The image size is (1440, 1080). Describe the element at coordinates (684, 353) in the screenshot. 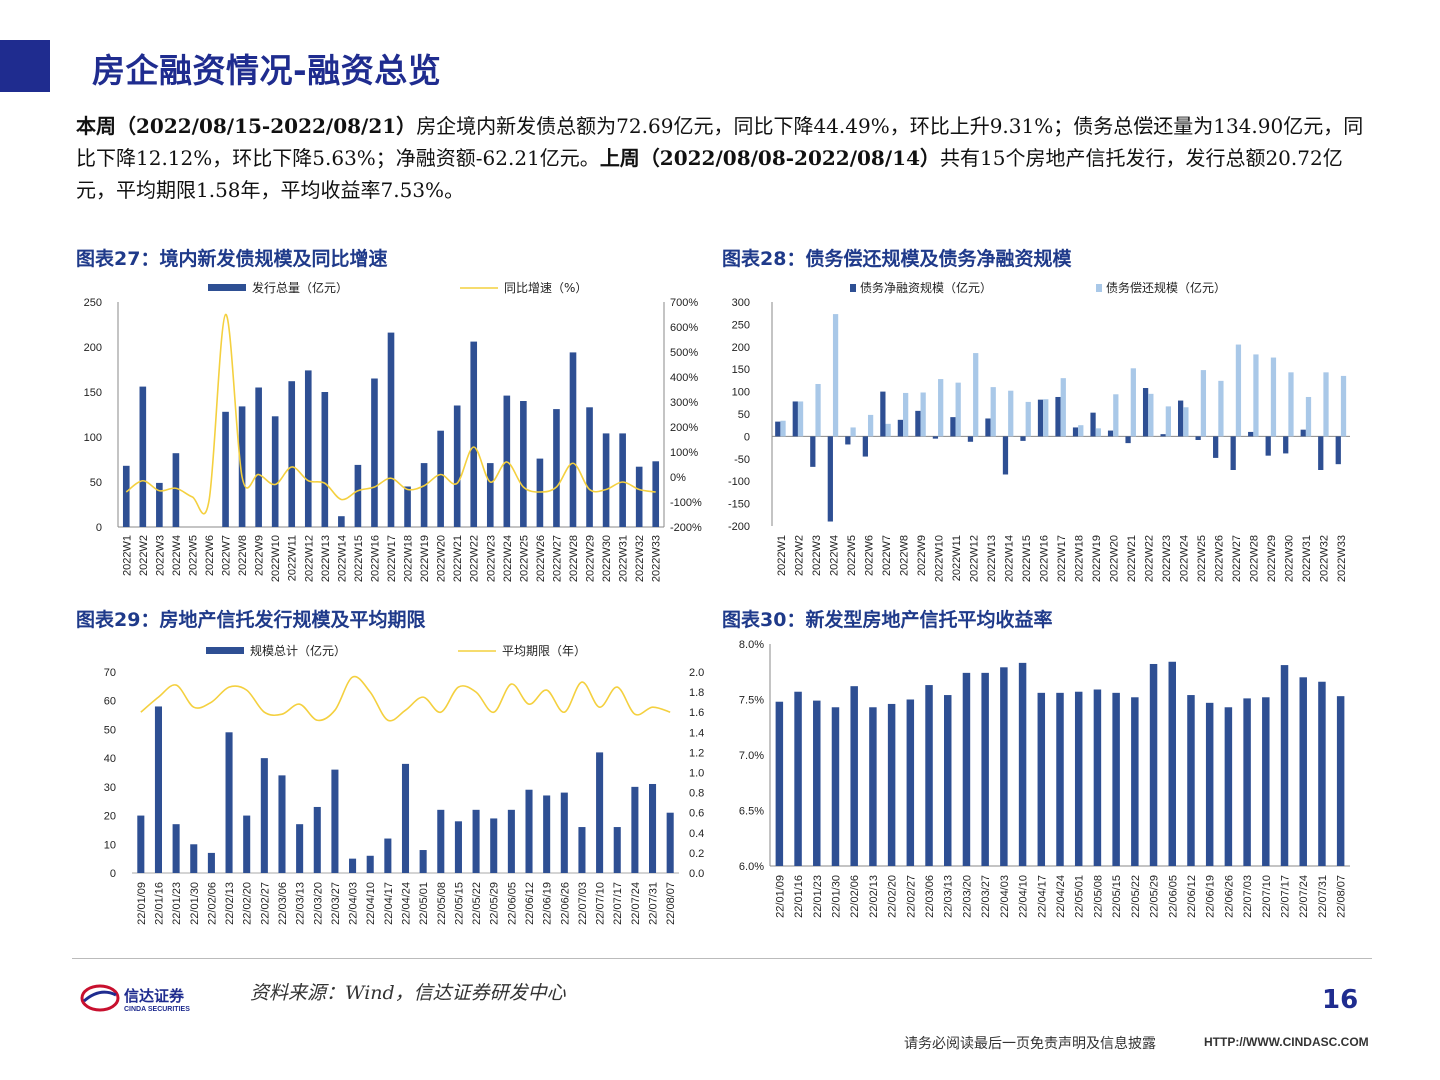

I see `y2-tick-label: 500%` at that location.